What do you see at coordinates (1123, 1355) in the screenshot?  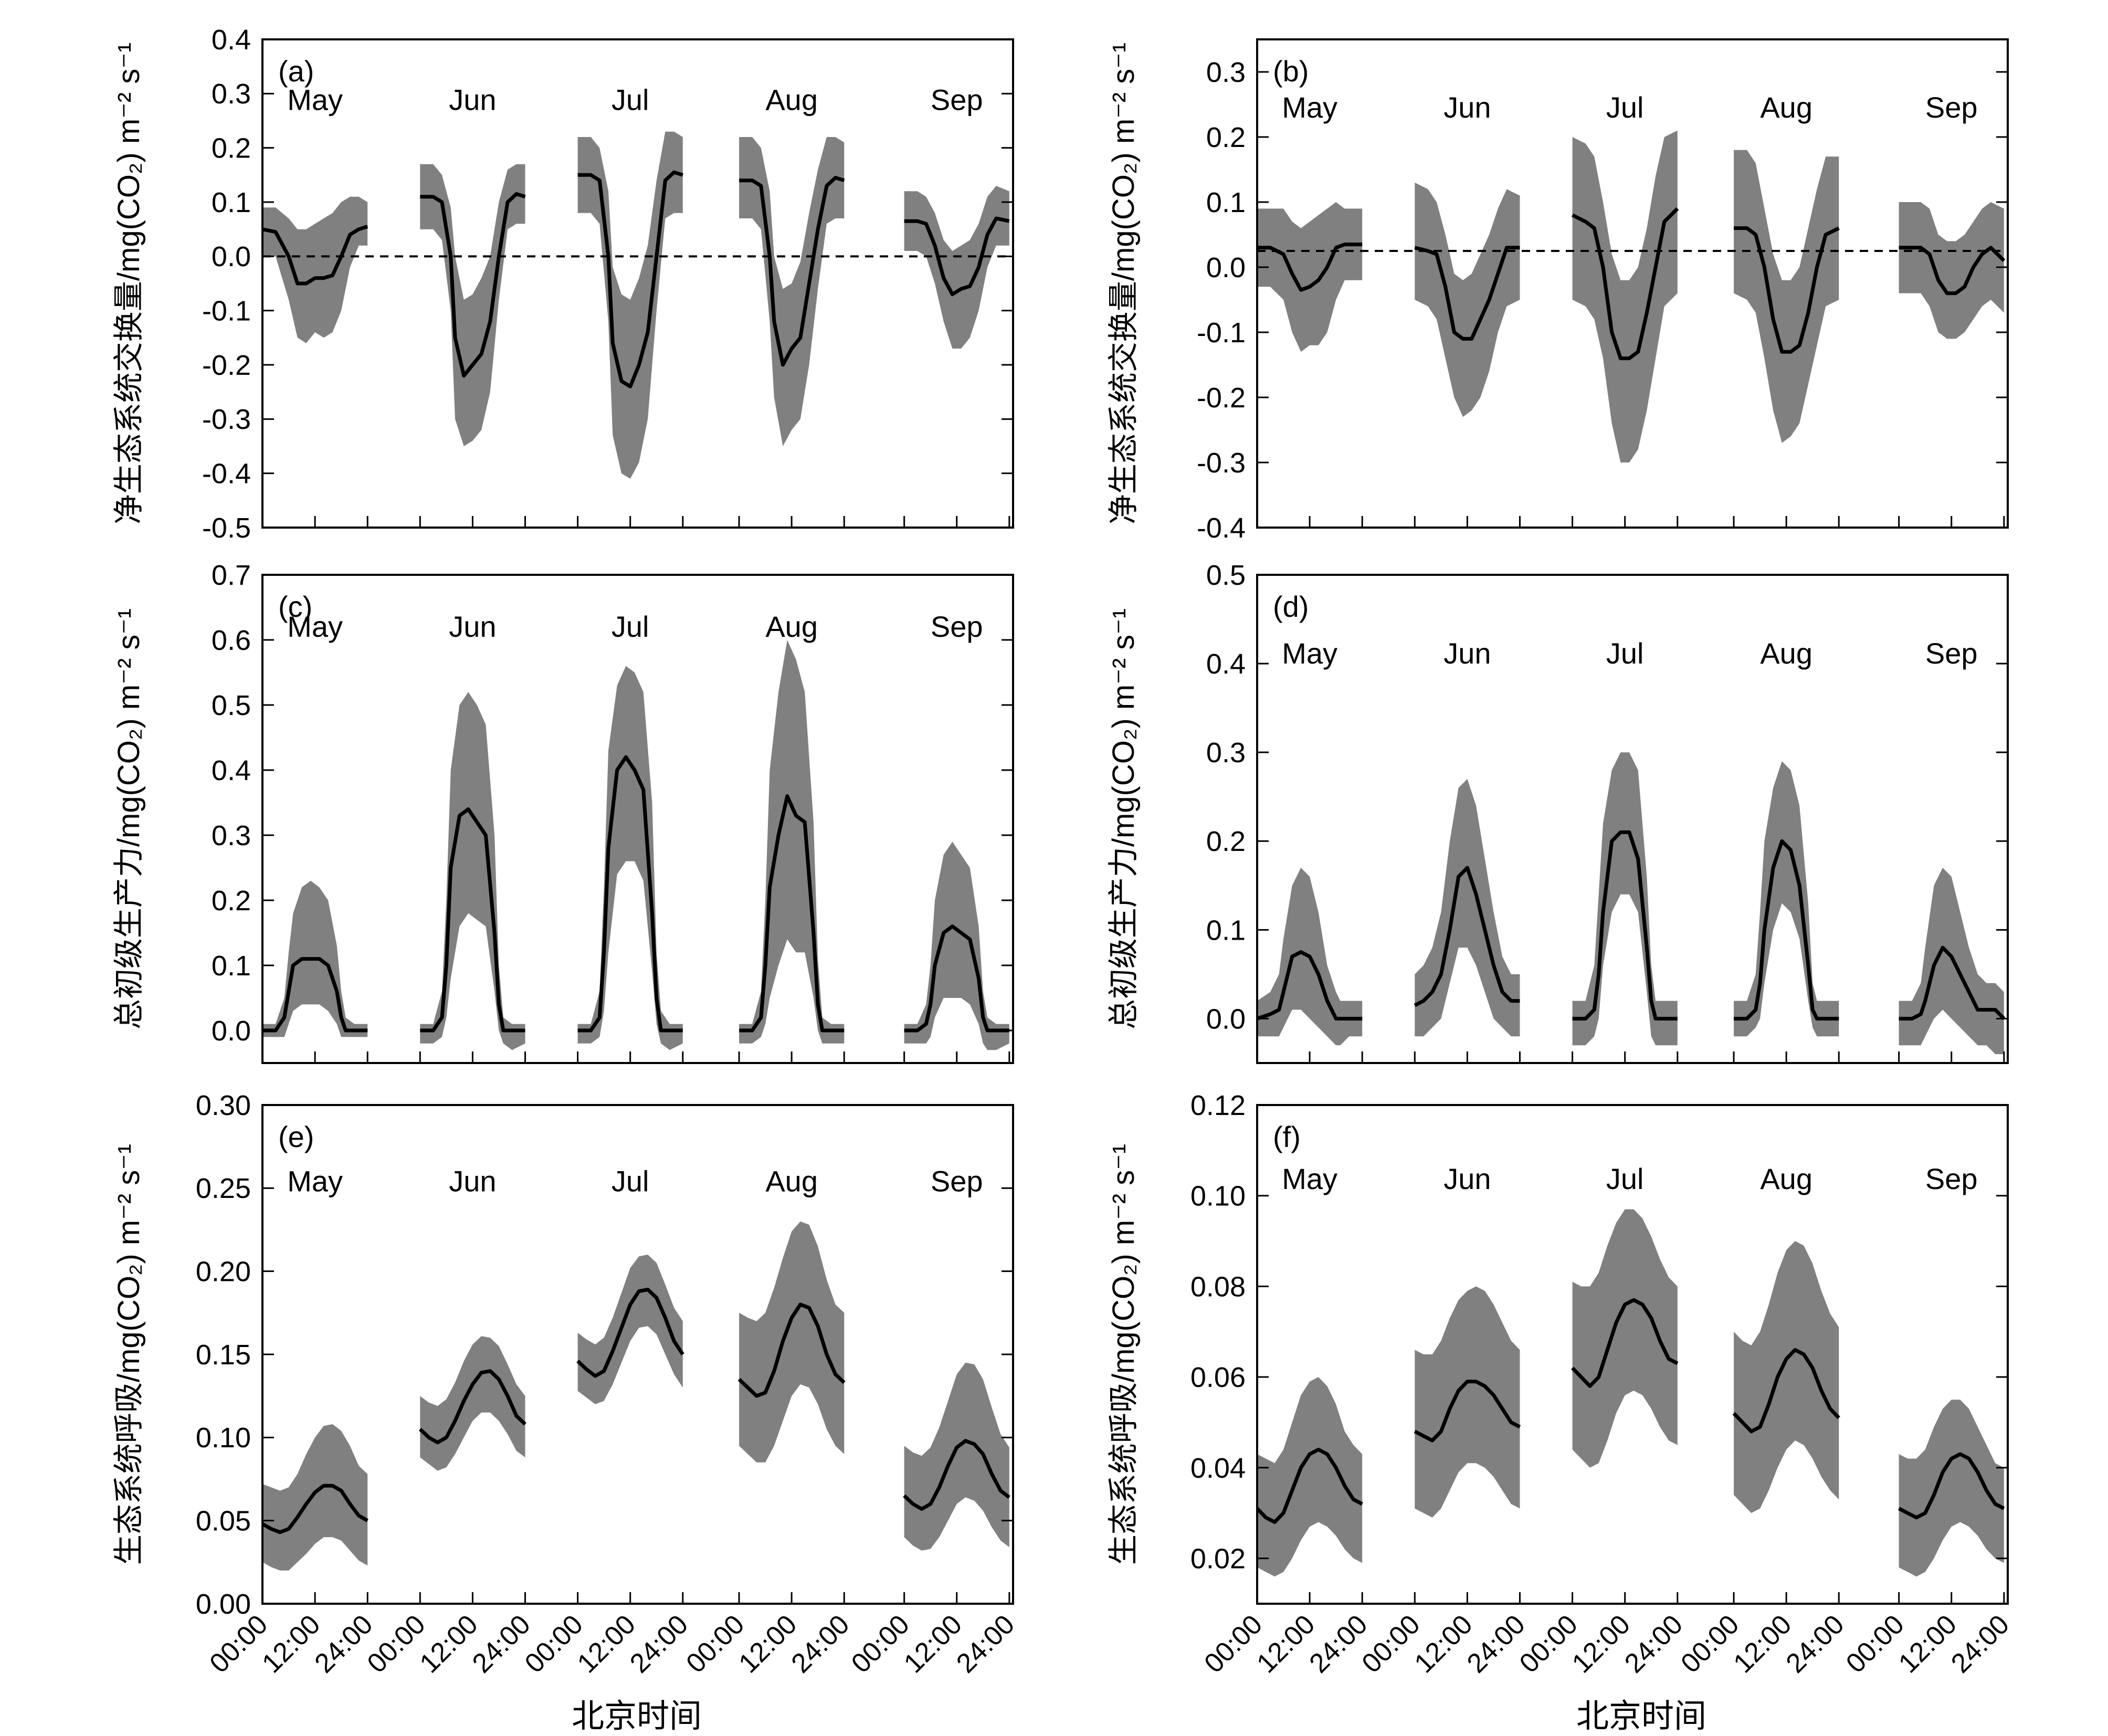 I see `y-axis-title: 生态系统呼吸/mg(CO₂) m⁻² s⁻¹` at bounding box center [1123, 1355].